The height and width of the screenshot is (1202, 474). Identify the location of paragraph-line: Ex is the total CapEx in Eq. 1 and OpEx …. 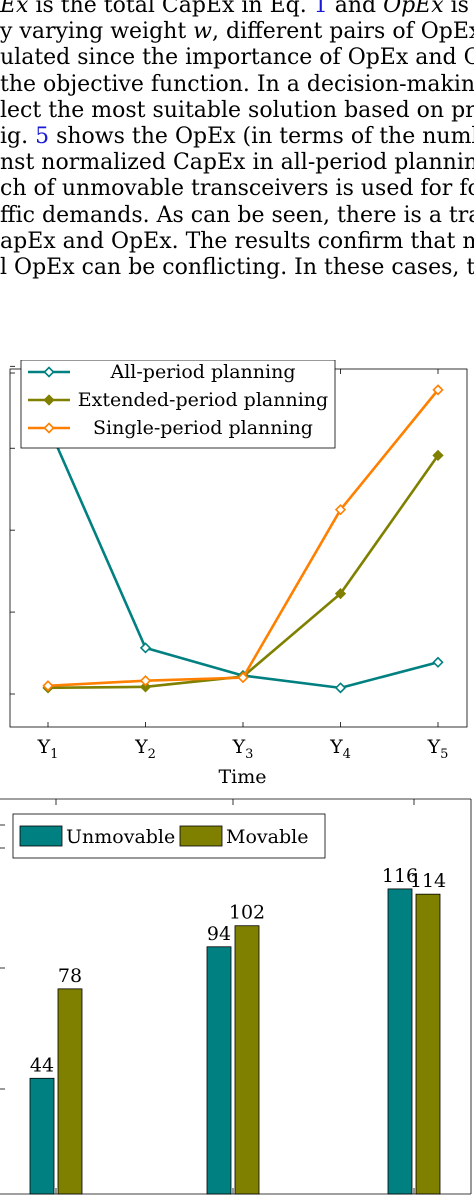
(237, 9).